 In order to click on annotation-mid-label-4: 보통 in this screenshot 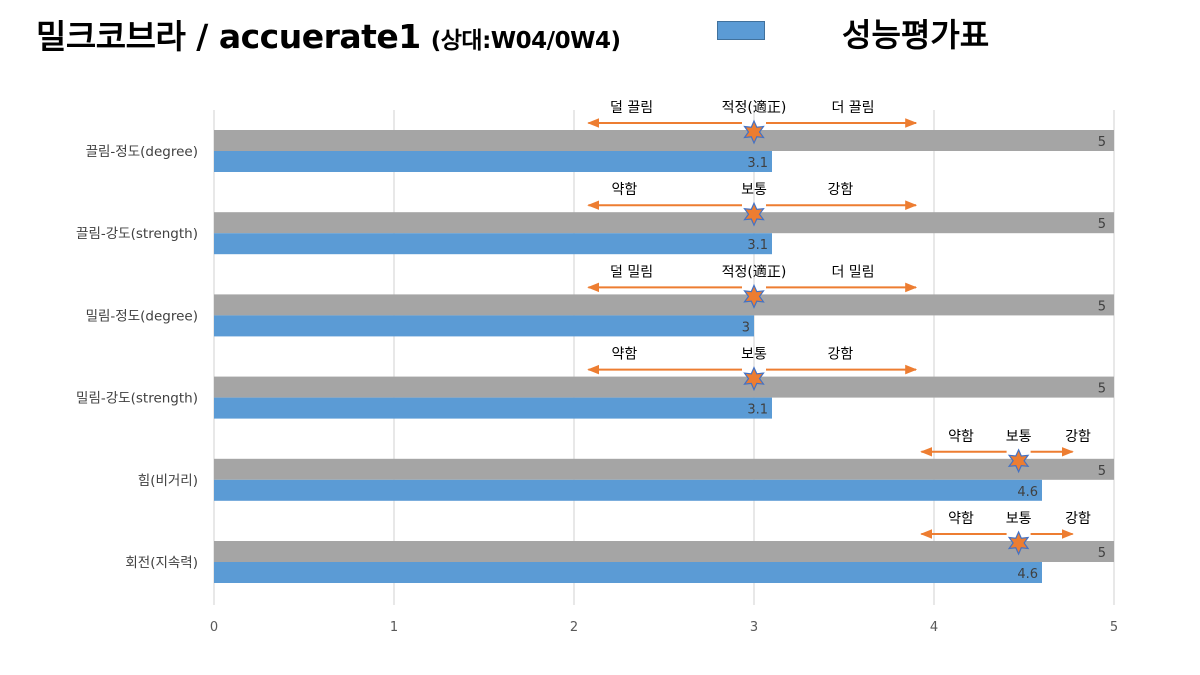, I will do `click(1019, 437)`.